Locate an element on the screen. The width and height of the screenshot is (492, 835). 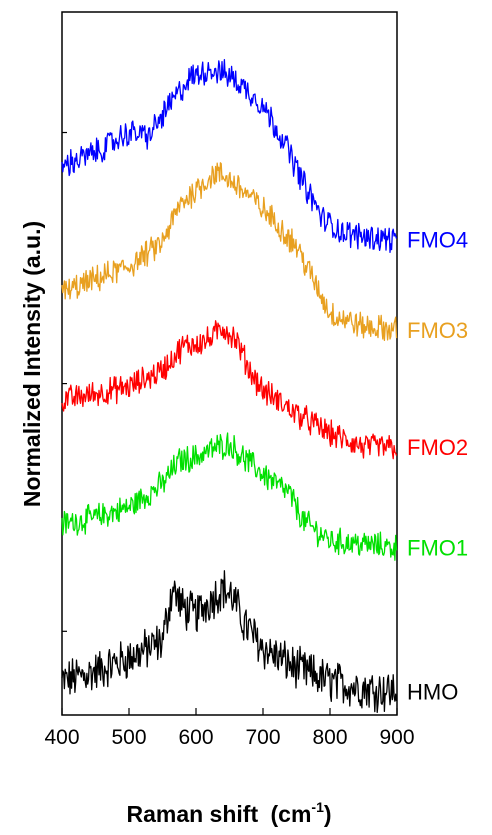
series-label-fmo2: FMO2 is located at coordinates (437, 447).